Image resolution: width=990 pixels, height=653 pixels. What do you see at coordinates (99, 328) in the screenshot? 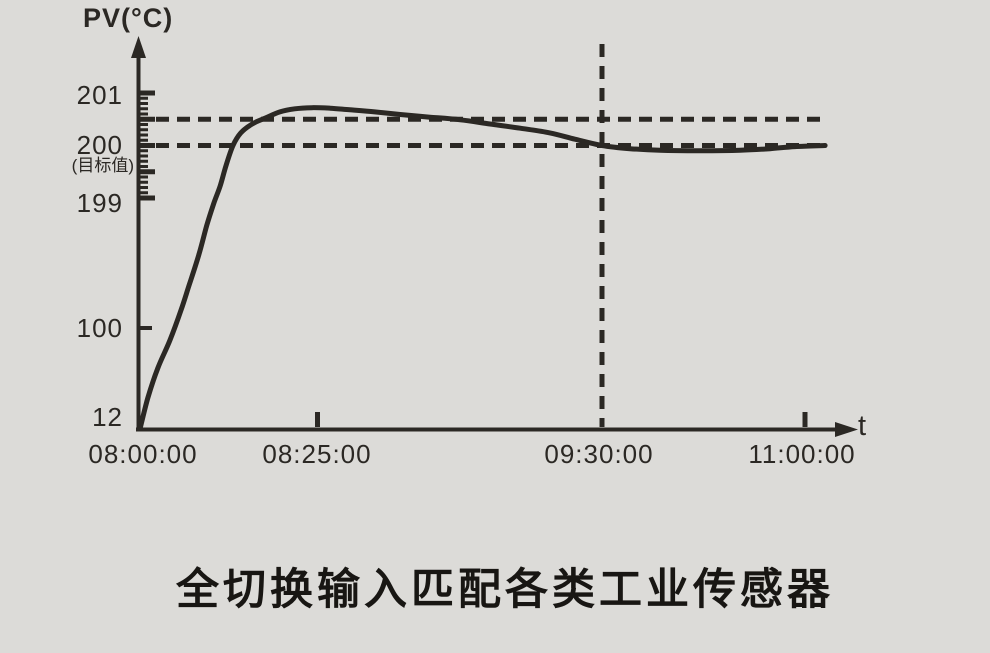
I see `y-tick-label-100: 100` at bounding box center [99, 328].